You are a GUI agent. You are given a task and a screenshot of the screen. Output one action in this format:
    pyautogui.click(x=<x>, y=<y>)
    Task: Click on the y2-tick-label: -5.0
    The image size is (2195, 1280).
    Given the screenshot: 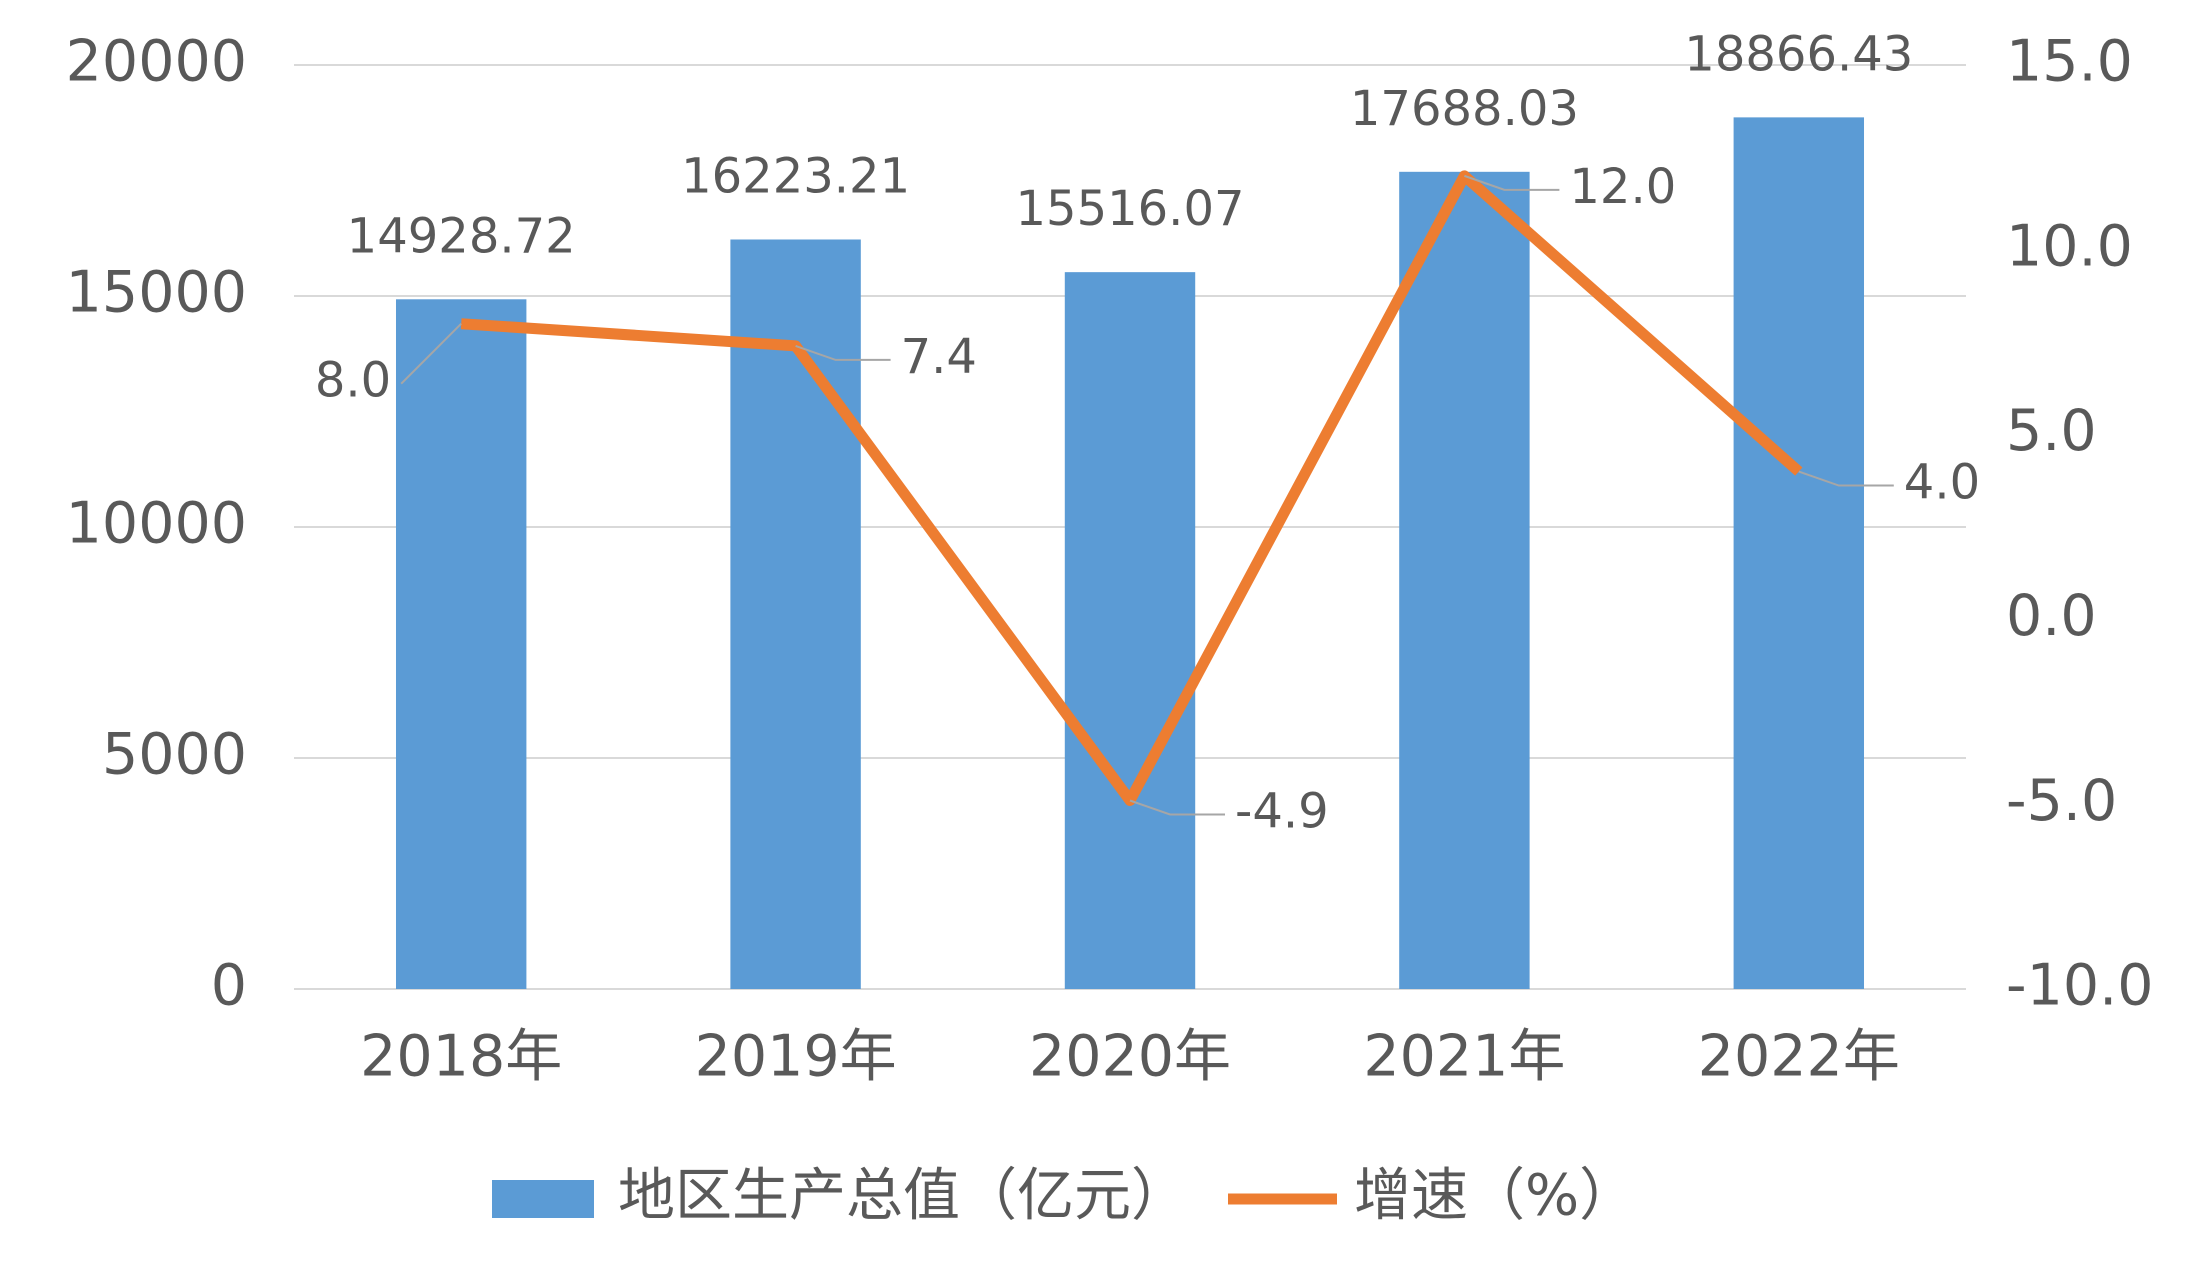 What is the action you would take?
    pyautogui.click(x=2061, y=801)
    